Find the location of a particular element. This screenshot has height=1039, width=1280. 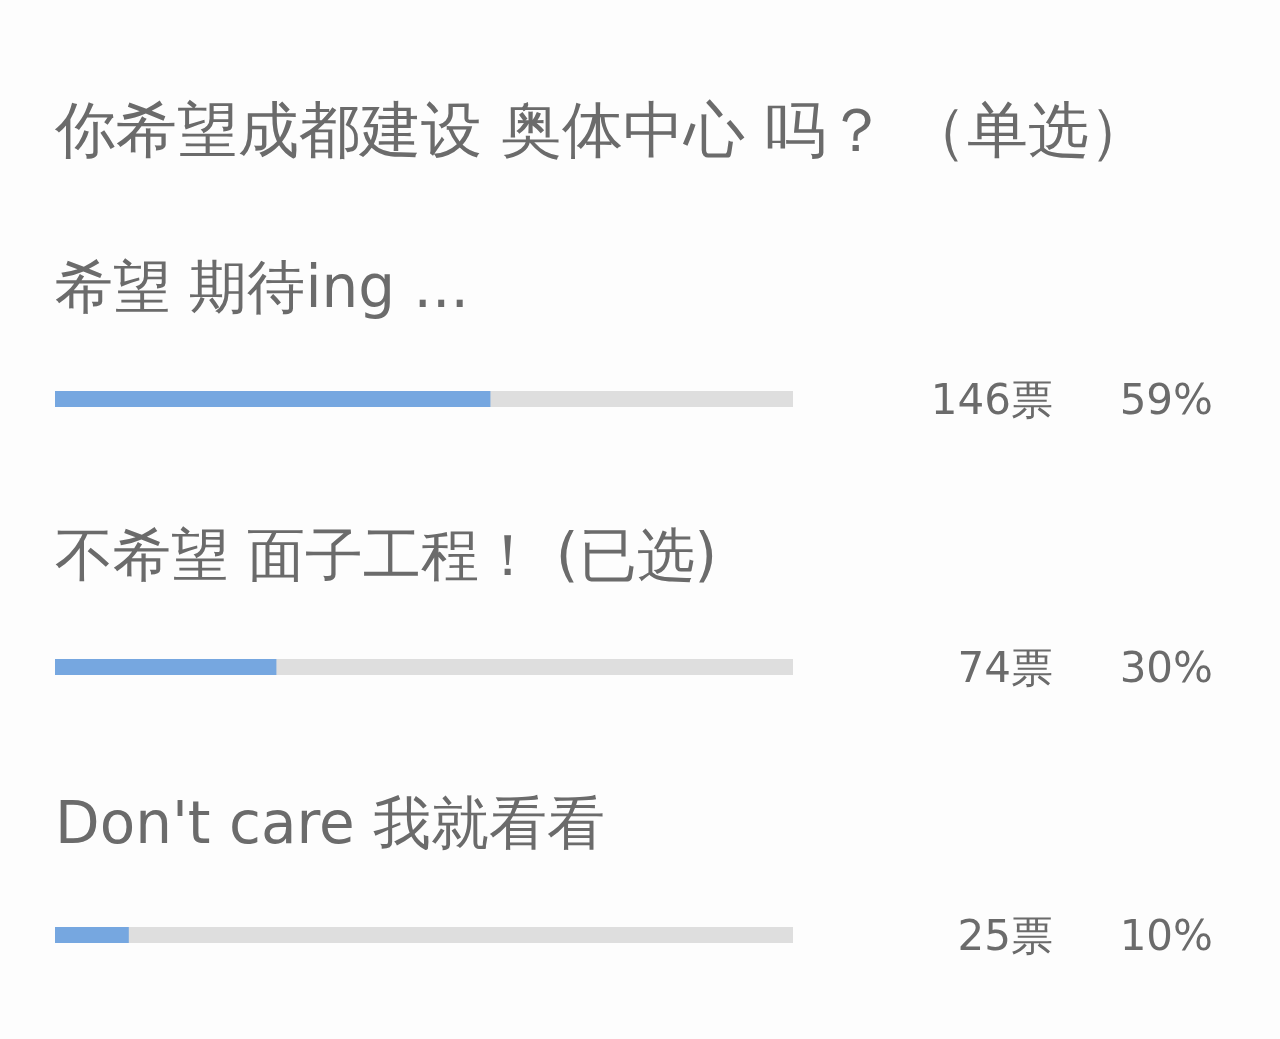

data-label: 30% is located at coordinates (1166, 667).